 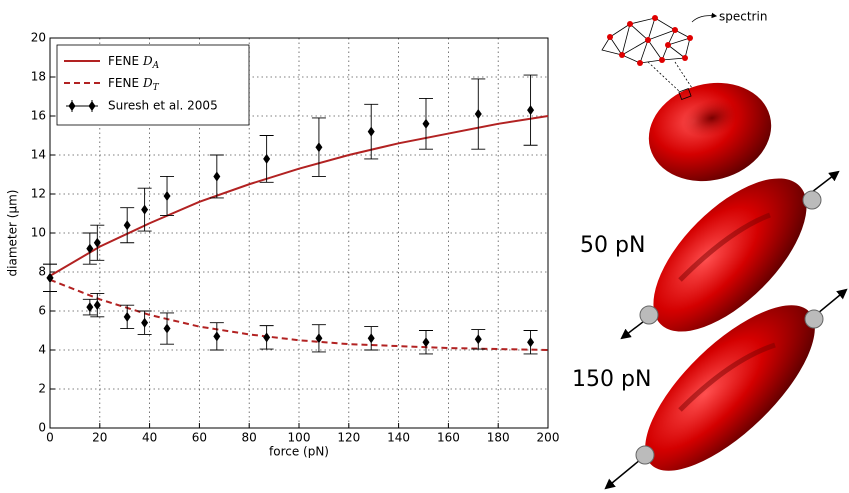 I want to click on legend-subscript: T, so click(x=156, y=88).